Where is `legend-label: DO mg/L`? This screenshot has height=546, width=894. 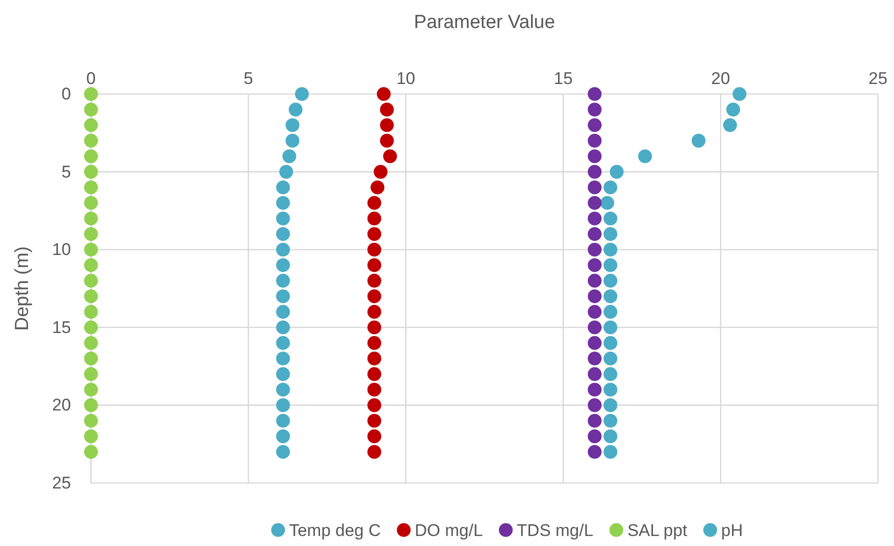
legend-label: DO mg/L is located at coordinates (448, 530).